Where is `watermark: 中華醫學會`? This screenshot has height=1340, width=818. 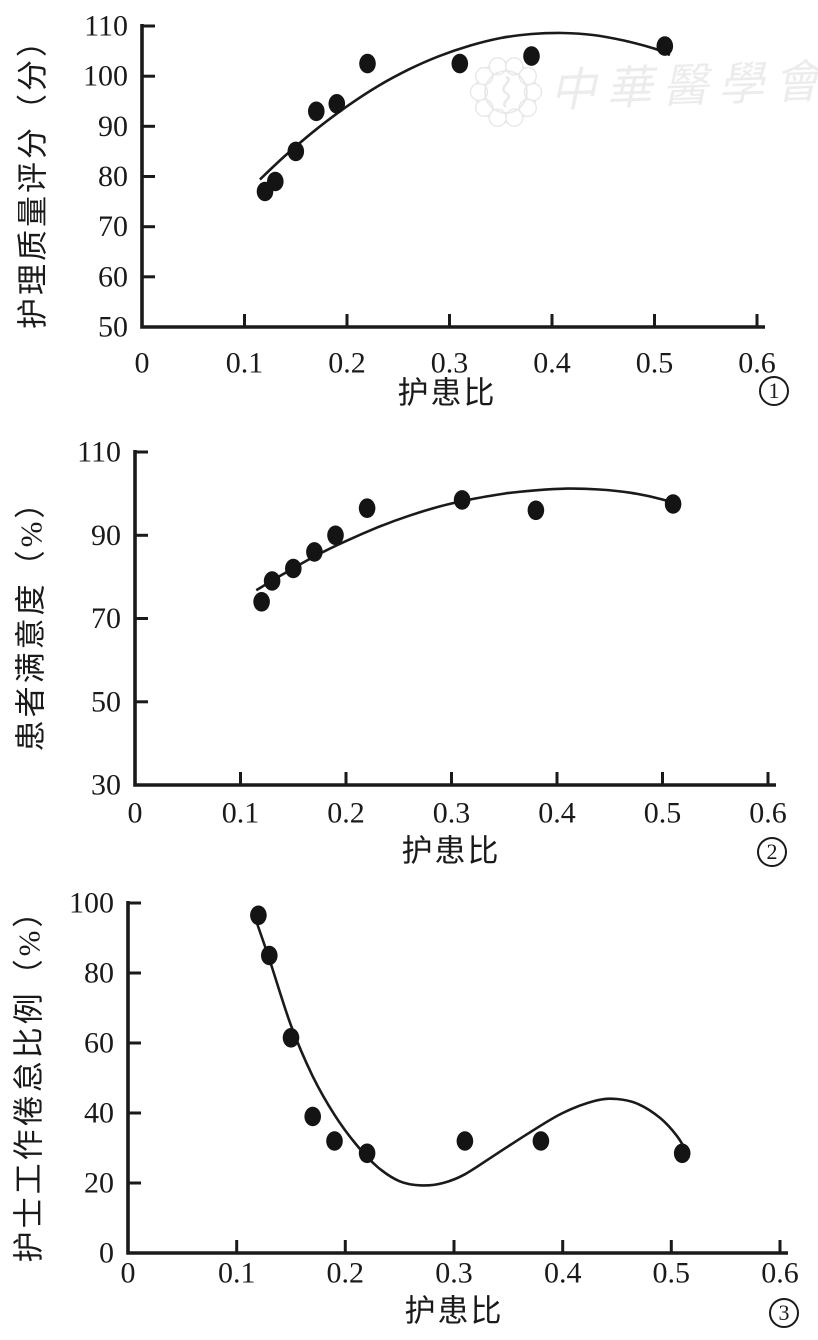
watermark: 中華醫學會 is located at coordinates (643, 91).